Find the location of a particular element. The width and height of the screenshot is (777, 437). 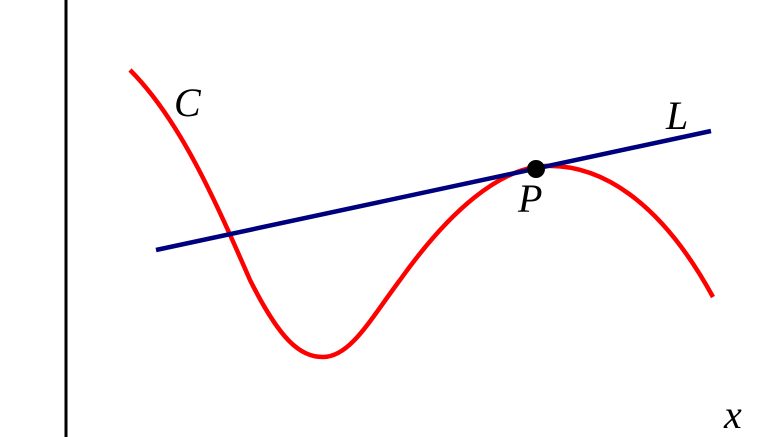

point-label: P is located at coordinates (529, 198).